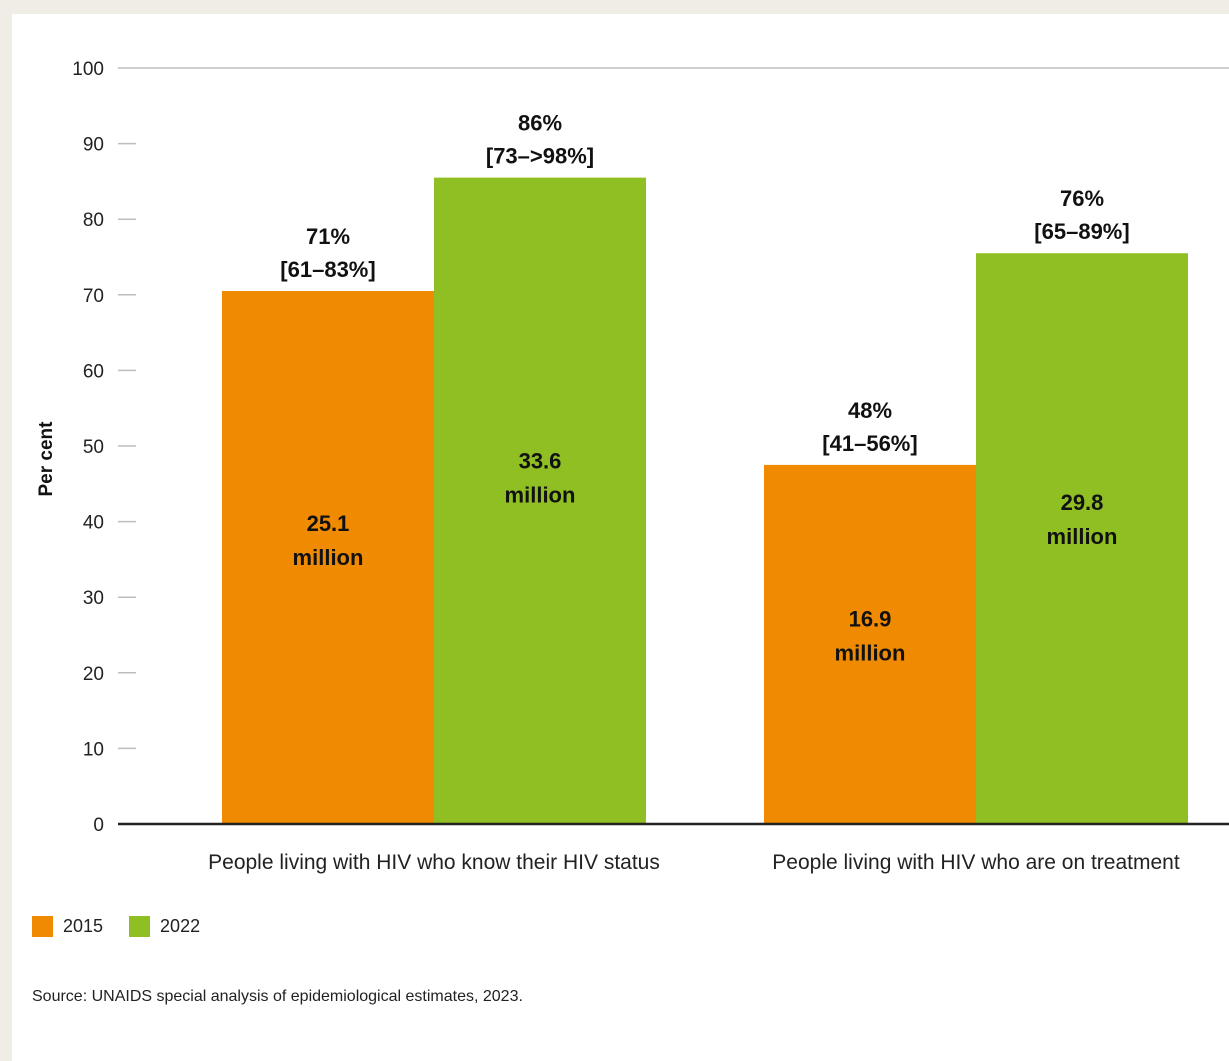 The width and height of the screenshot is (1229, 1061). Describe the element at coordinates (328, 236) in the screenshot. I see `data-label-percent: 71%` at that location.